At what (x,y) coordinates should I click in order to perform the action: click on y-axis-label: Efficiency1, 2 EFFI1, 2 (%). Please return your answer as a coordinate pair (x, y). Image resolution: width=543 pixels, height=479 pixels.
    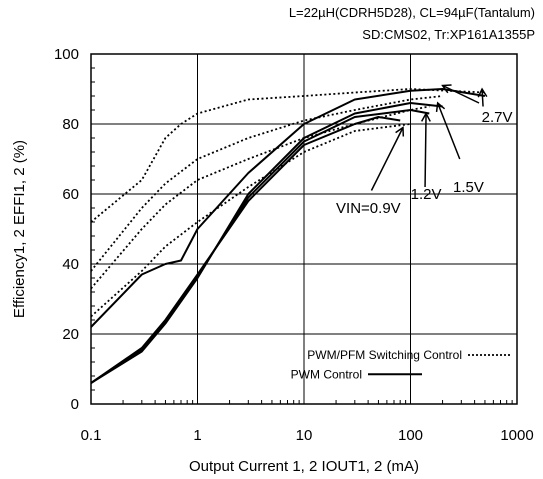
    Looking at the image, I should click on (19, 229).